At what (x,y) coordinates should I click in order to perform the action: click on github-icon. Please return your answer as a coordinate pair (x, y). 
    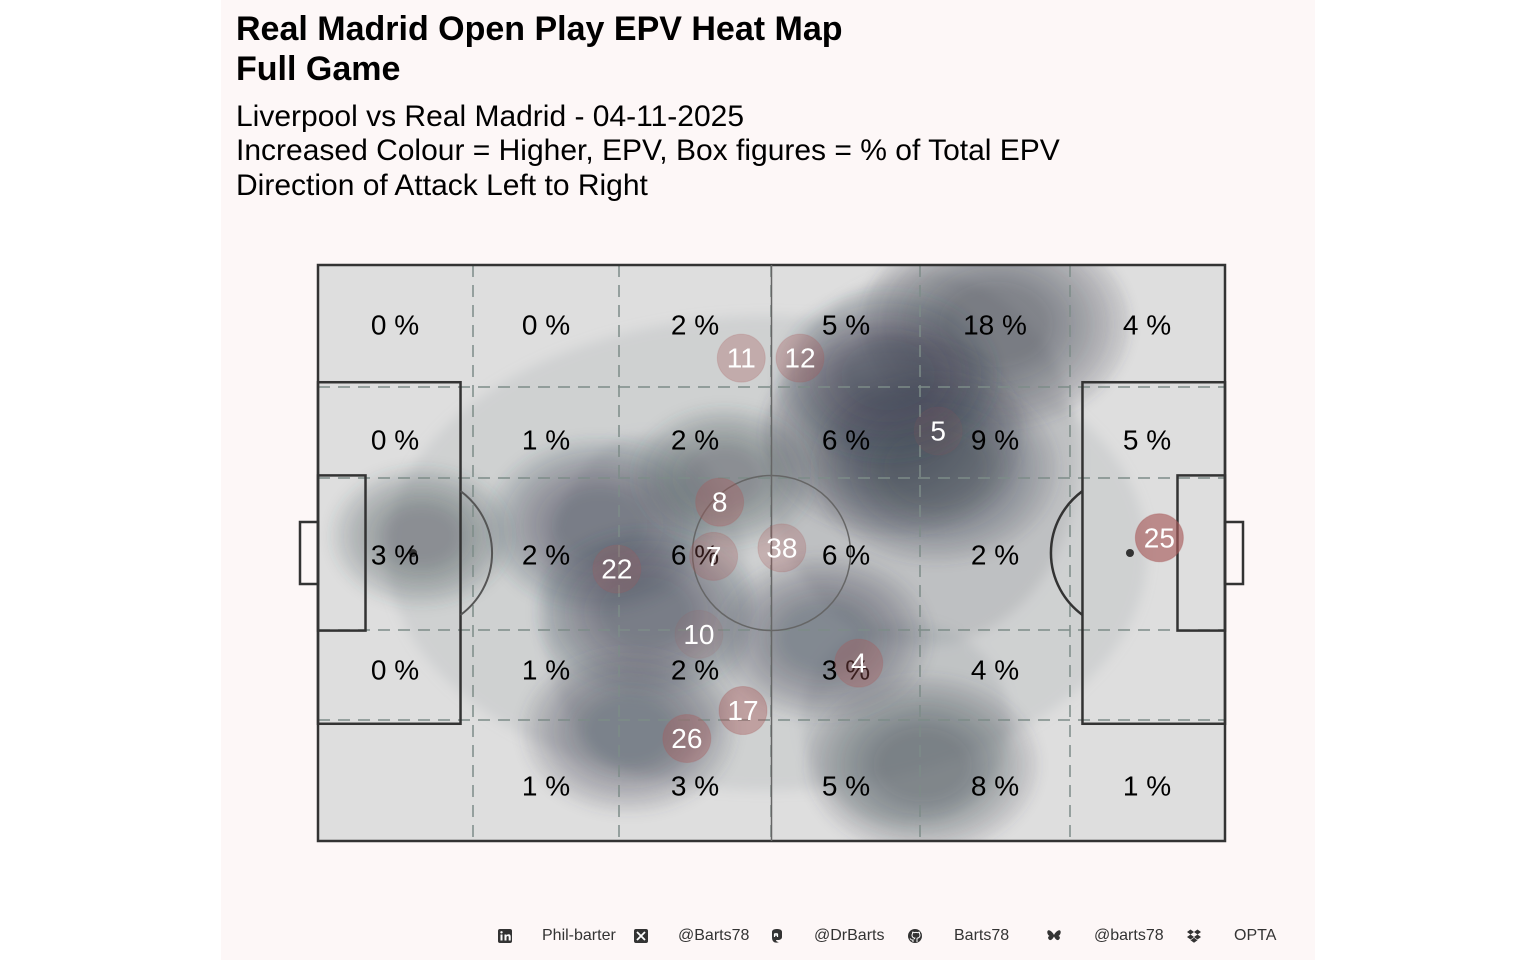
    Looking at the image, I should click on (915, 936).